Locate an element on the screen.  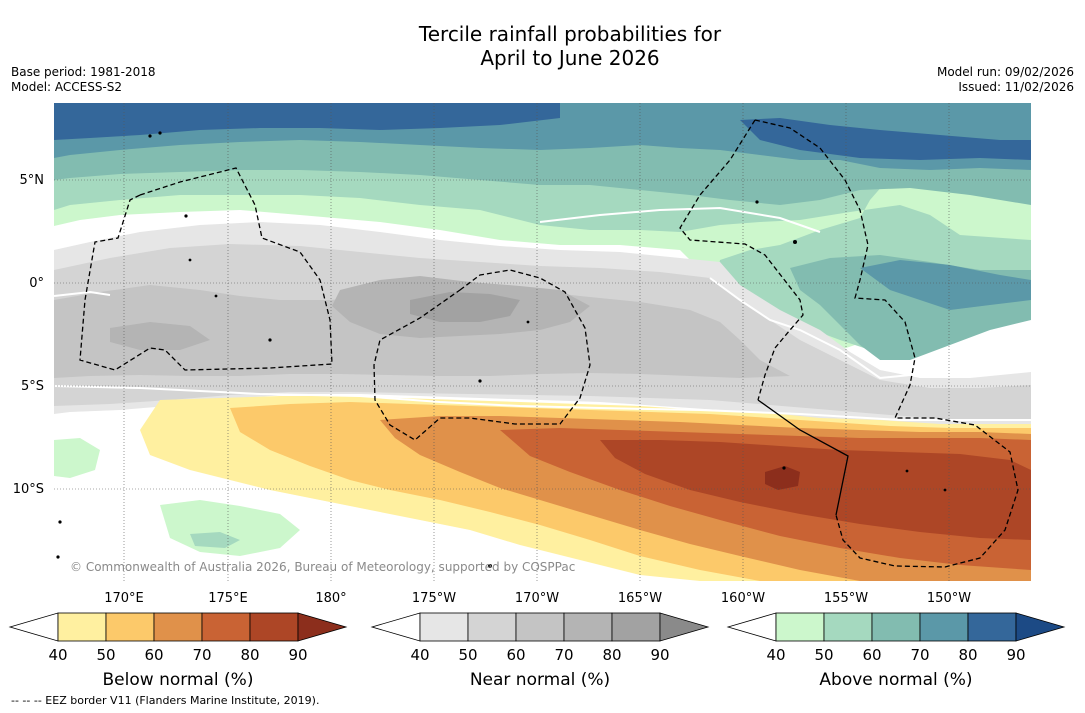
eez-kiribati-gilbert is located at coordinates (206, 269).